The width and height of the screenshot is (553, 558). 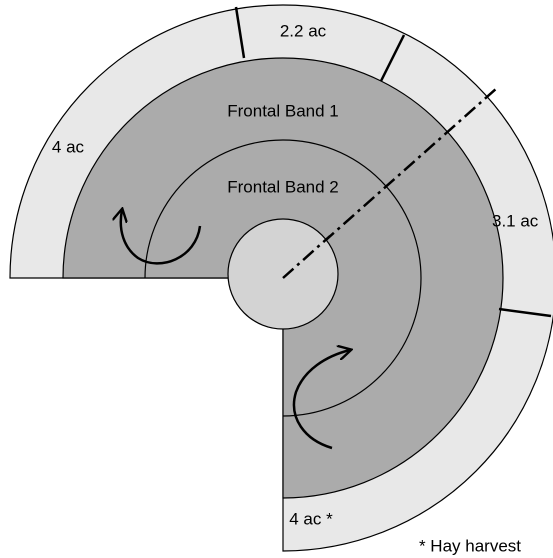 What do you see at coordinates (68, 146) in the screenshot?
I see `label: 4 ac` at bounding box center [68, 146].